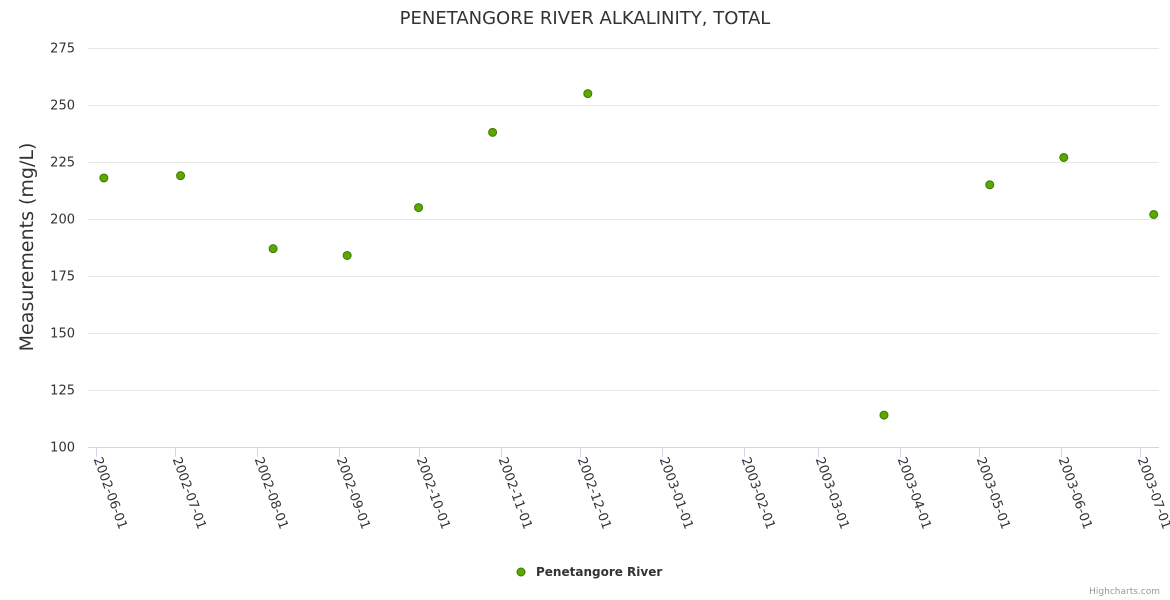  I want to click on x-tick-label: 2002-07-01, so click(189, 493).